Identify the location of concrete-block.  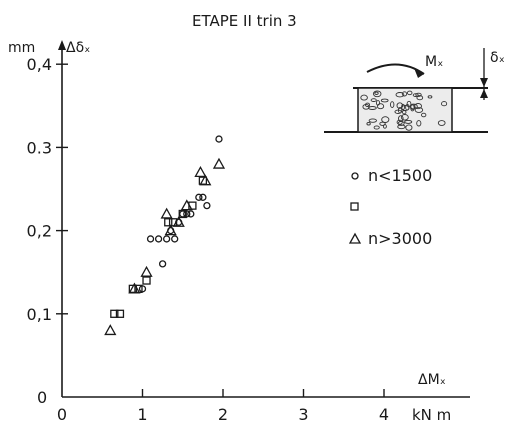
(405, 110).